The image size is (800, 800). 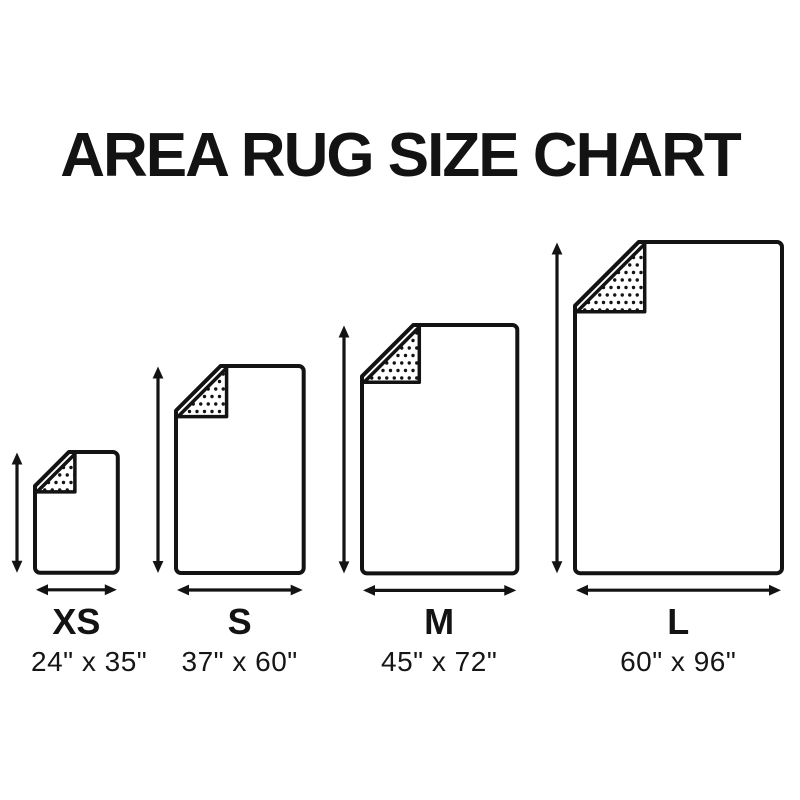 I want to click on rug-xs-graphic, so click(x=65, y=523).